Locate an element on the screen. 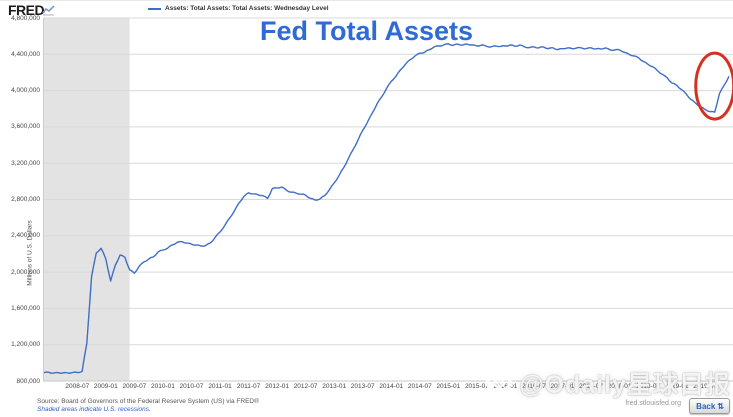 This screenshot has height=417, width=733. x-axis-tick-label: 2019-07 is located at coordinates (705, 386).